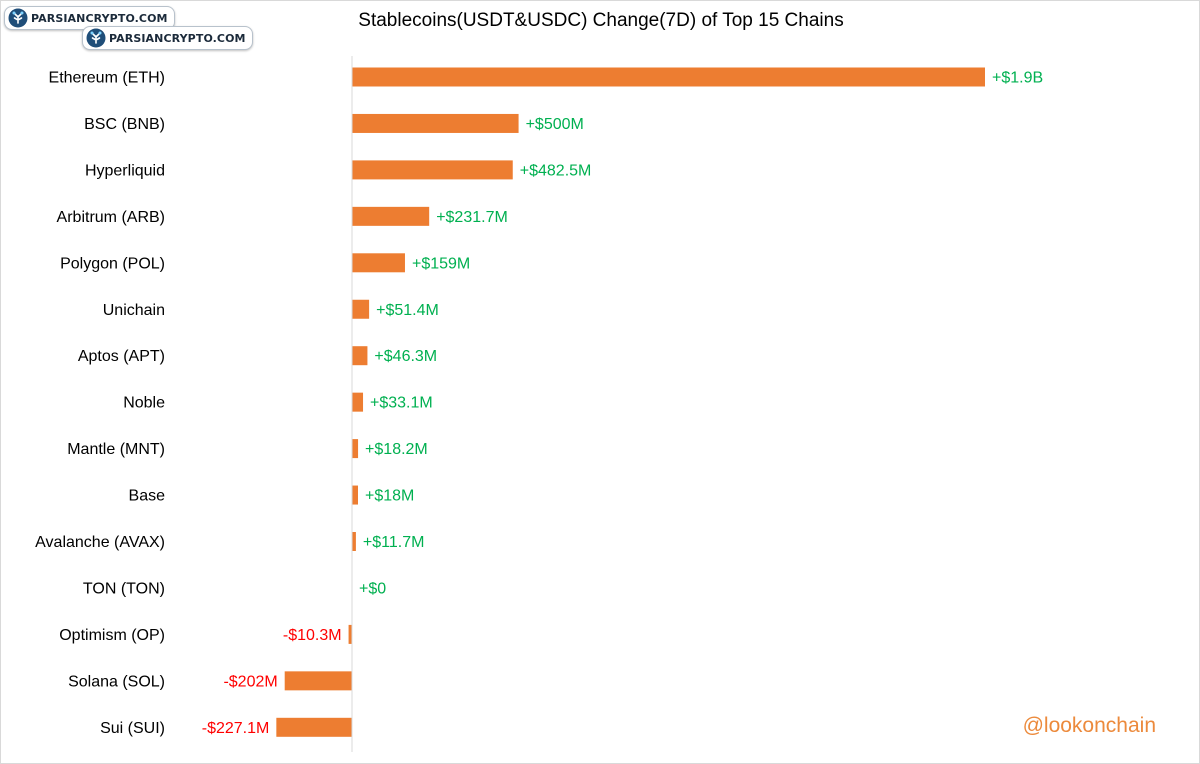 The width and height of the screenshot is (1200, 764). Describe the element at coordinates (112, 263) in the screenshot. I see `category-label: Polygon (POL)` at that location.